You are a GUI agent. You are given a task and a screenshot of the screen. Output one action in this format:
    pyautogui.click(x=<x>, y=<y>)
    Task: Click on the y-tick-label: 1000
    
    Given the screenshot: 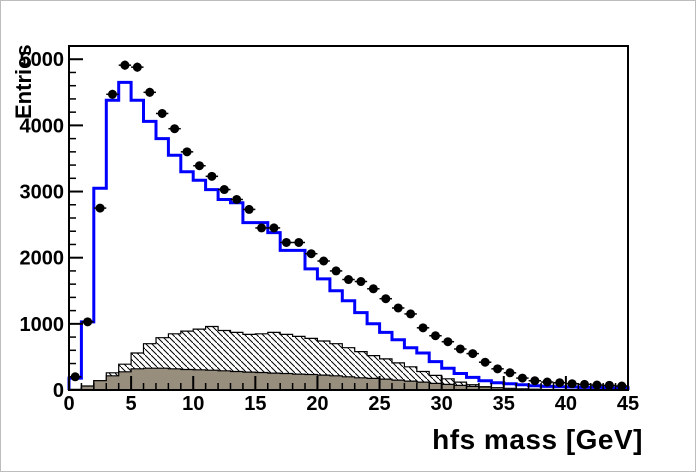 What is the action you would take?
    pyautogui.click(x=42, y=325)
    